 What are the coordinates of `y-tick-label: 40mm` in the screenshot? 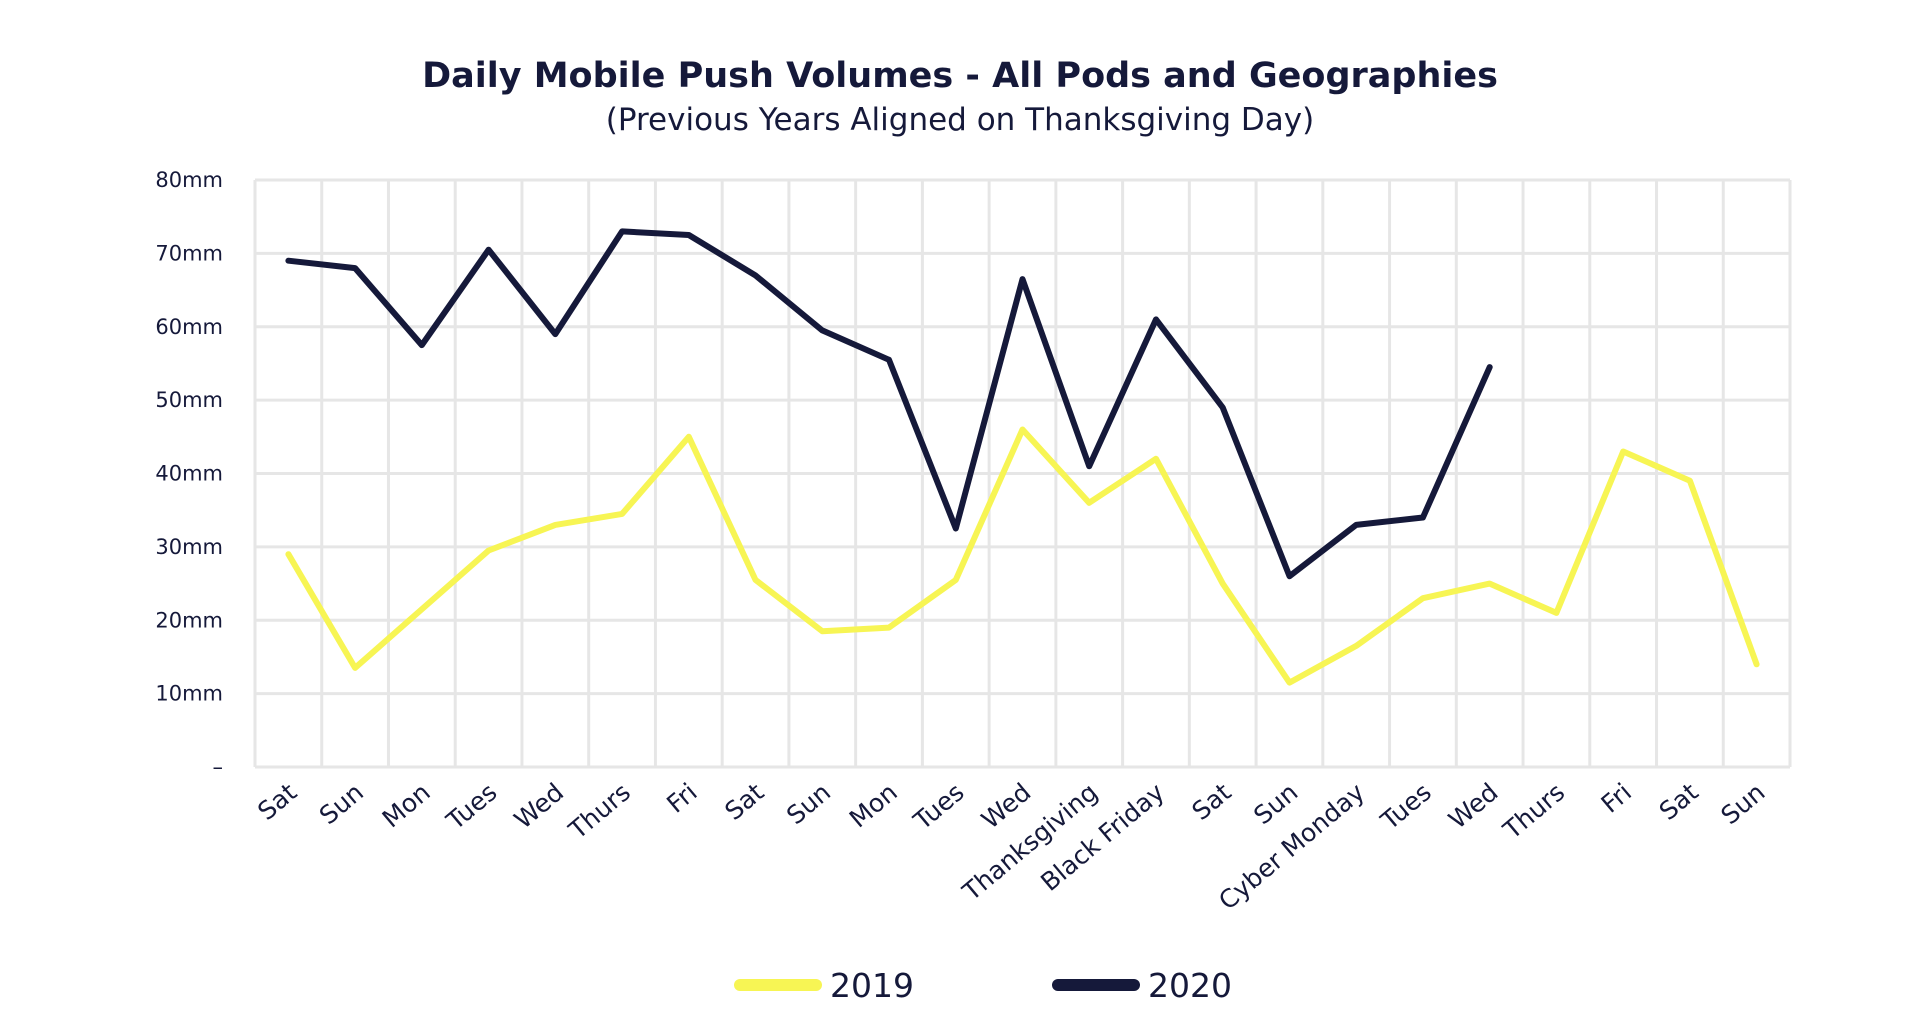 It's located at (189, 474).